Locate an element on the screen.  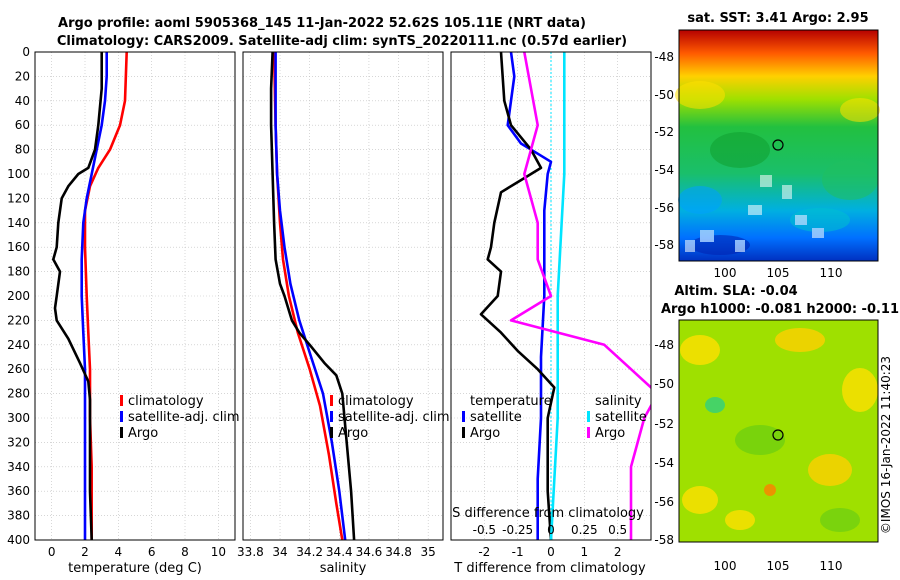
x-tick-label: -1 is located at coordinates (518, 552).